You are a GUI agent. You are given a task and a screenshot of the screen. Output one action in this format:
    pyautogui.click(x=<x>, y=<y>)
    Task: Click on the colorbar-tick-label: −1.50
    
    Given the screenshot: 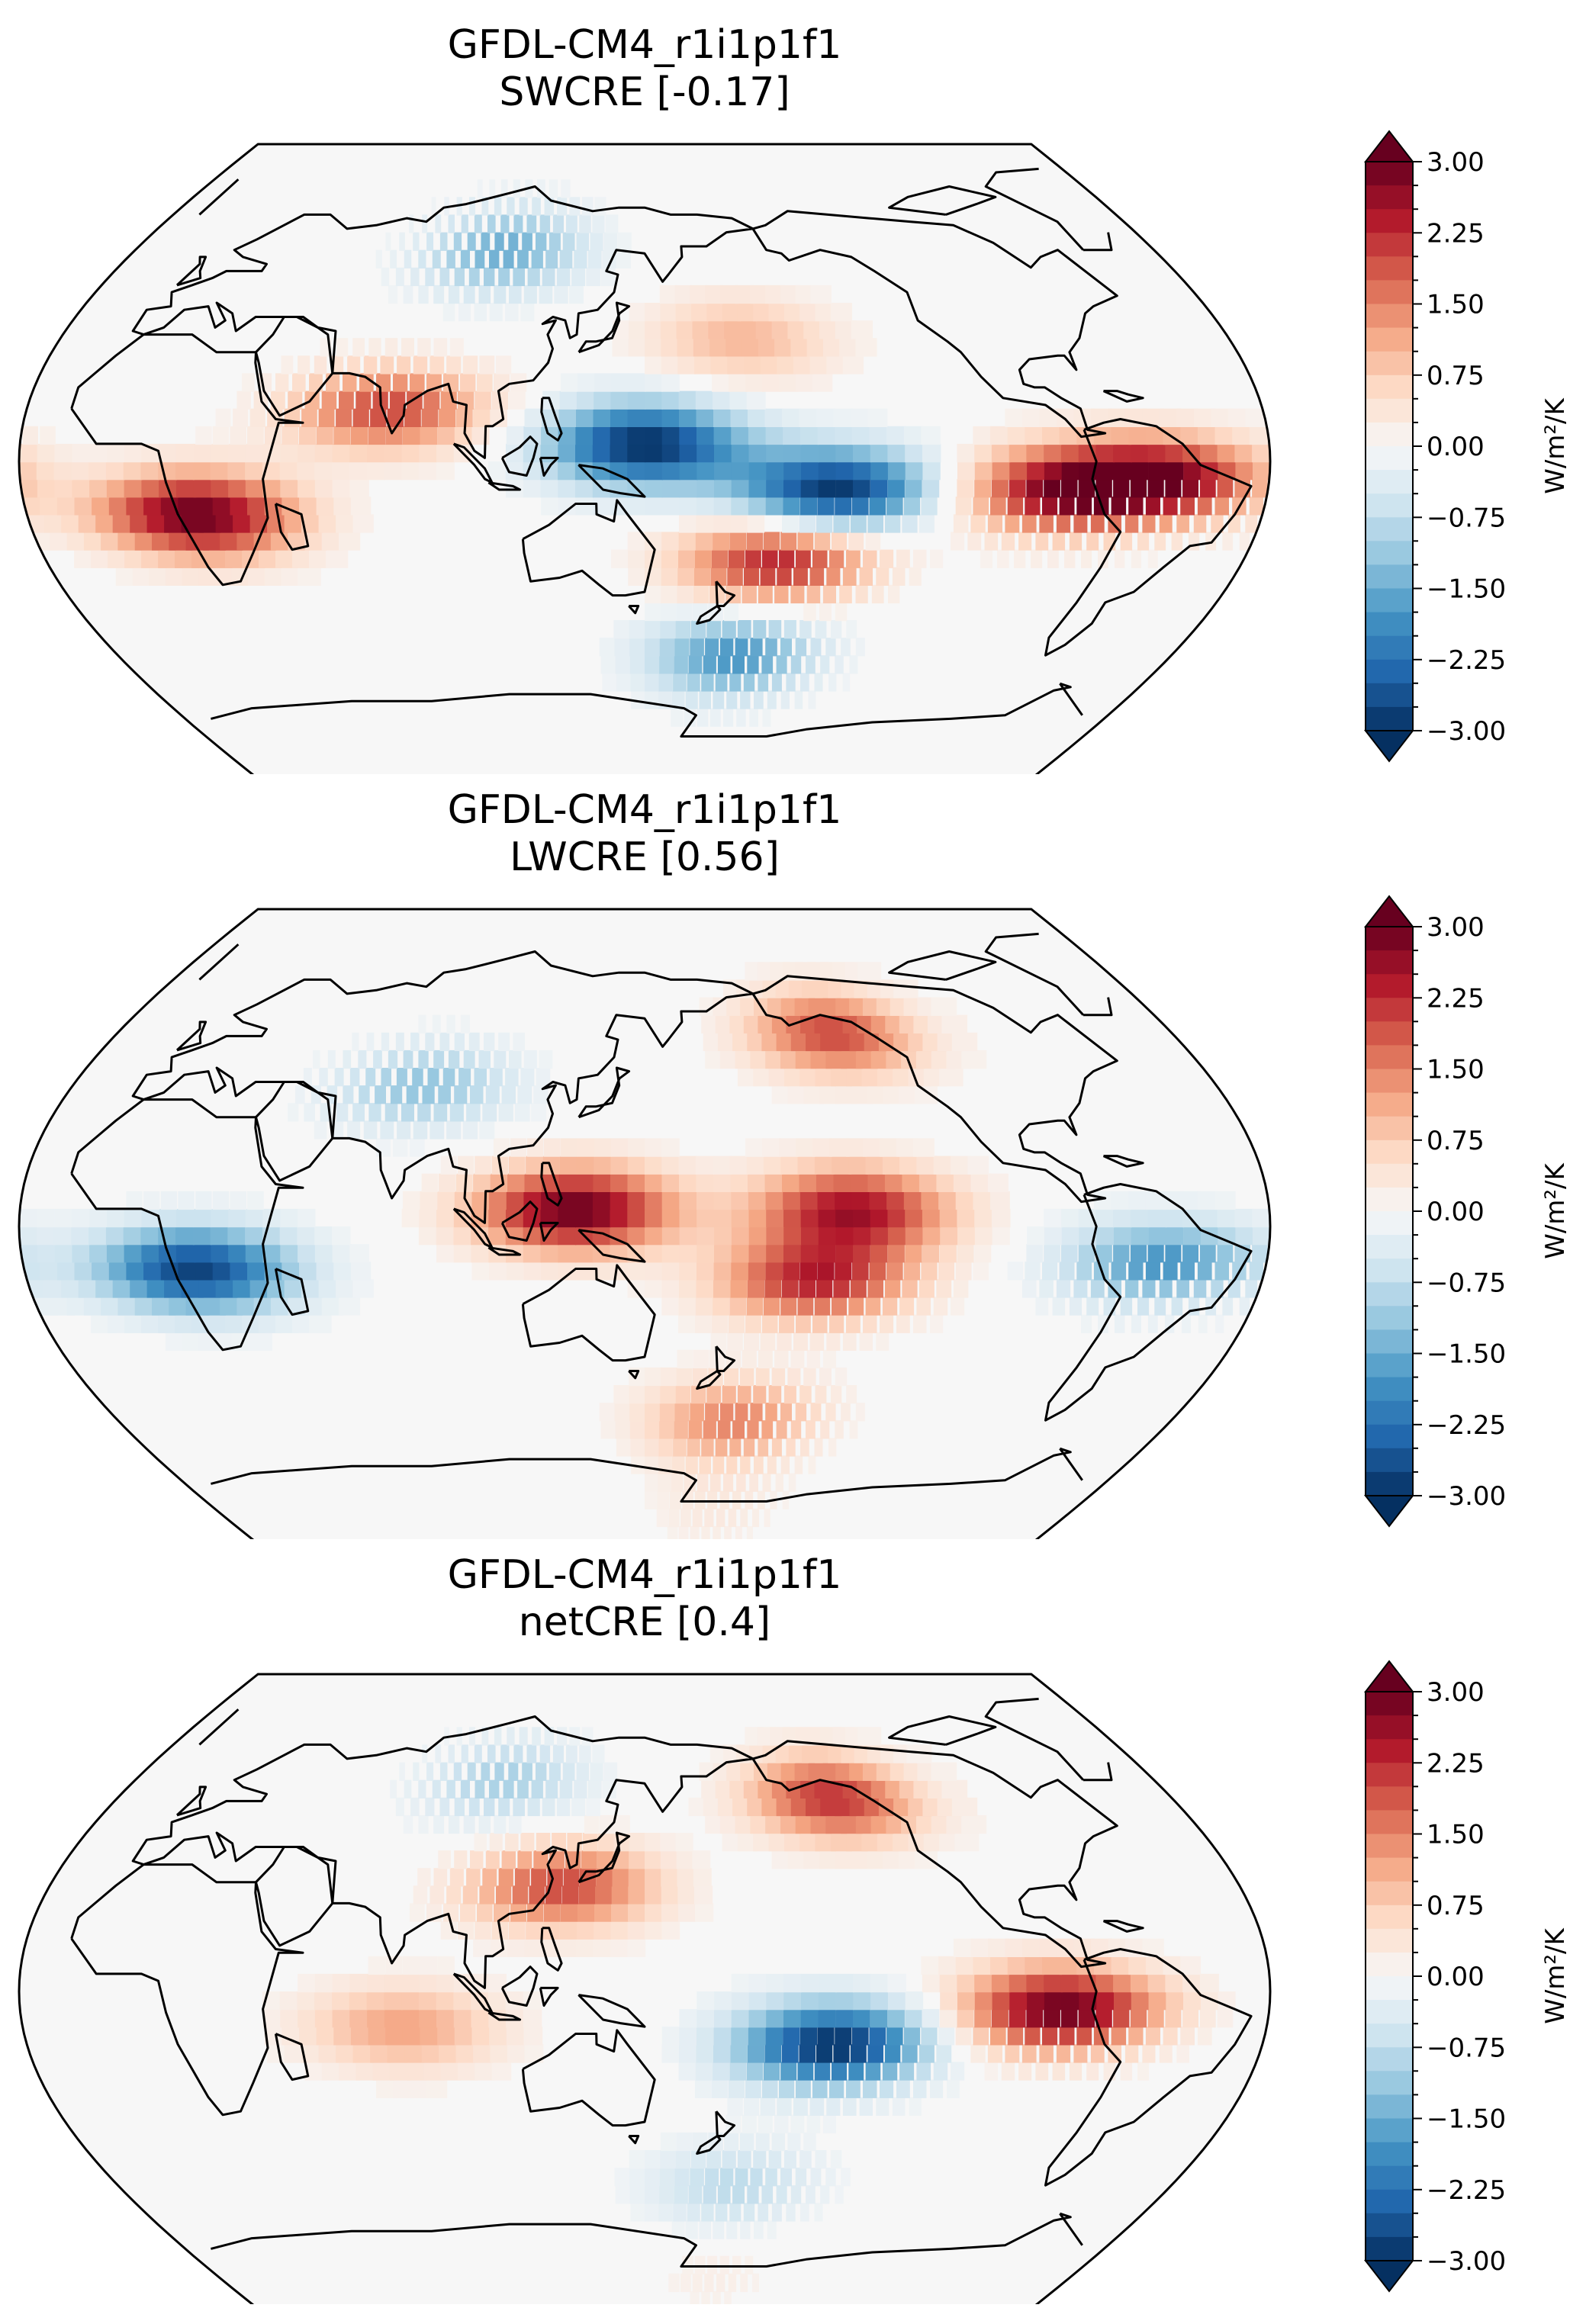 What is the action you would take?
    pyautogui.click(x=1467, y=1354)
    